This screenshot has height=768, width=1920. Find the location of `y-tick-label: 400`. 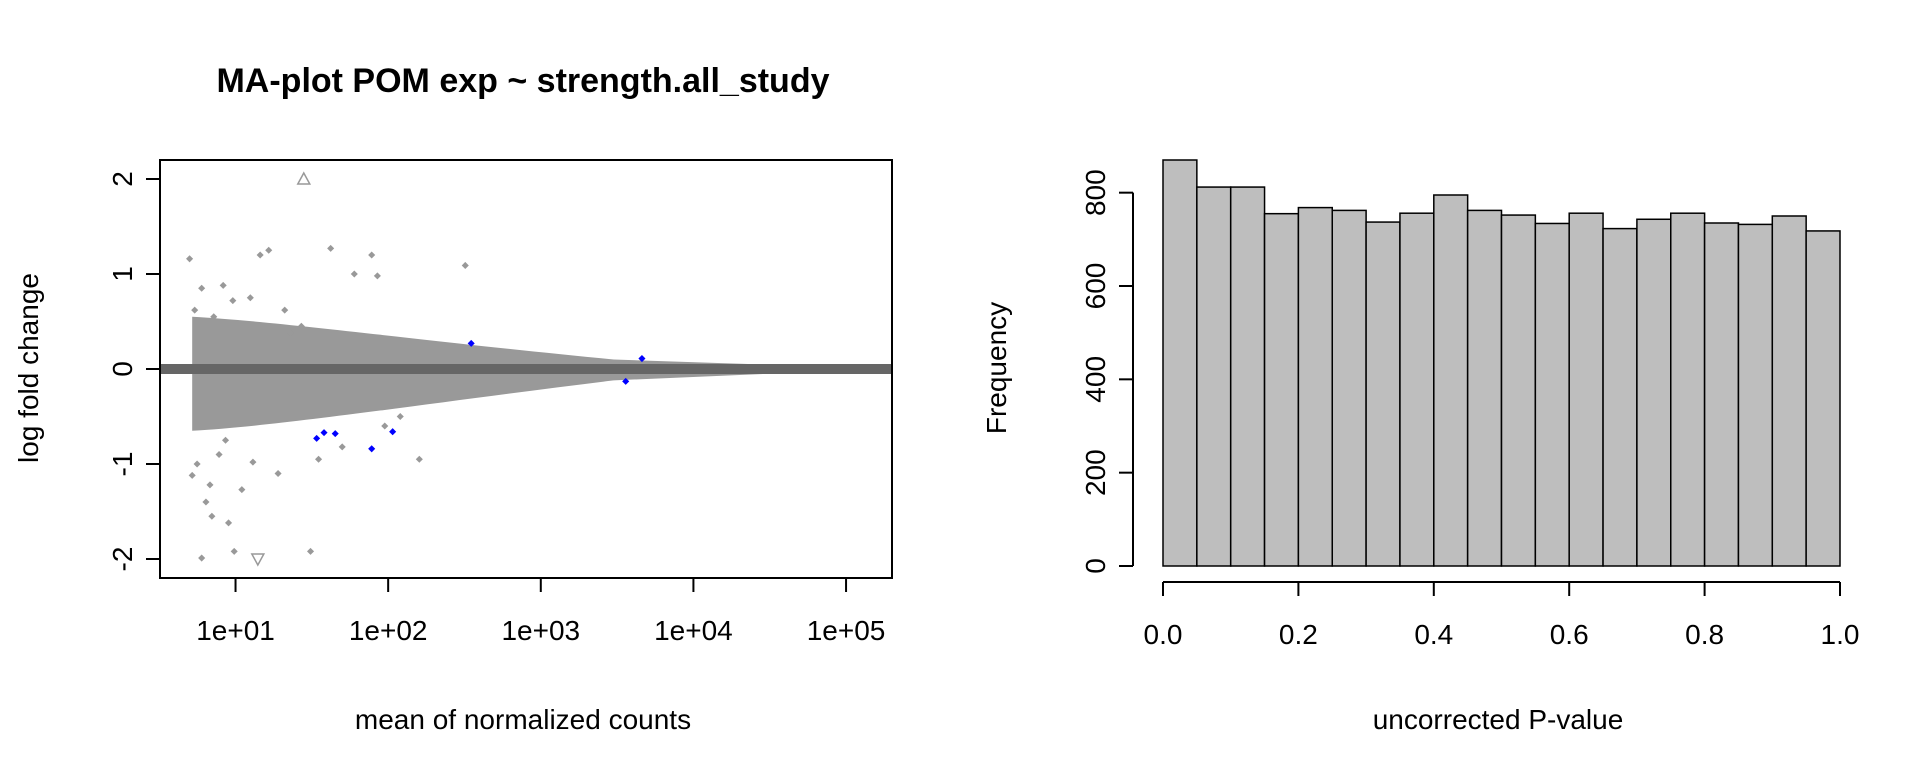

y-tick-label: 400 is located at coordinates (1095, 379).